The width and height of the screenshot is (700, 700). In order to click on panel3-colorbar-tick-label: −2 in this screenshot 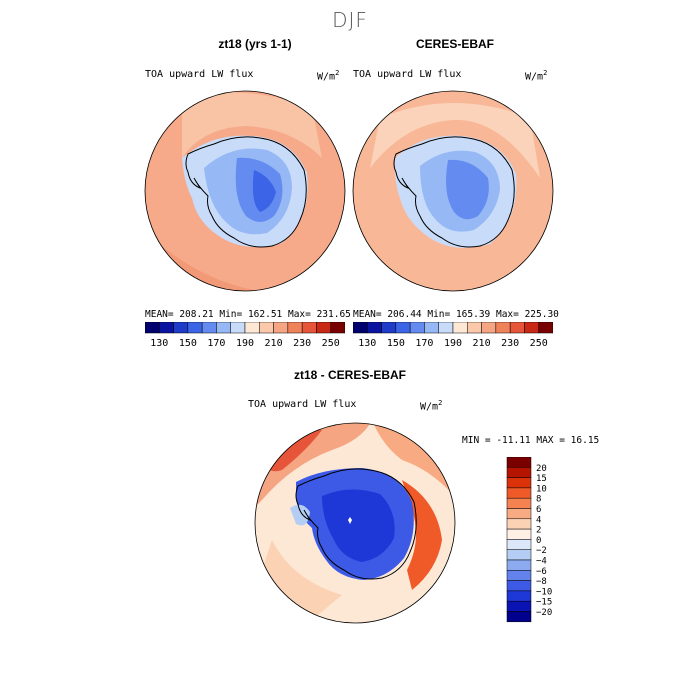, I will do `click(541, 551)`.